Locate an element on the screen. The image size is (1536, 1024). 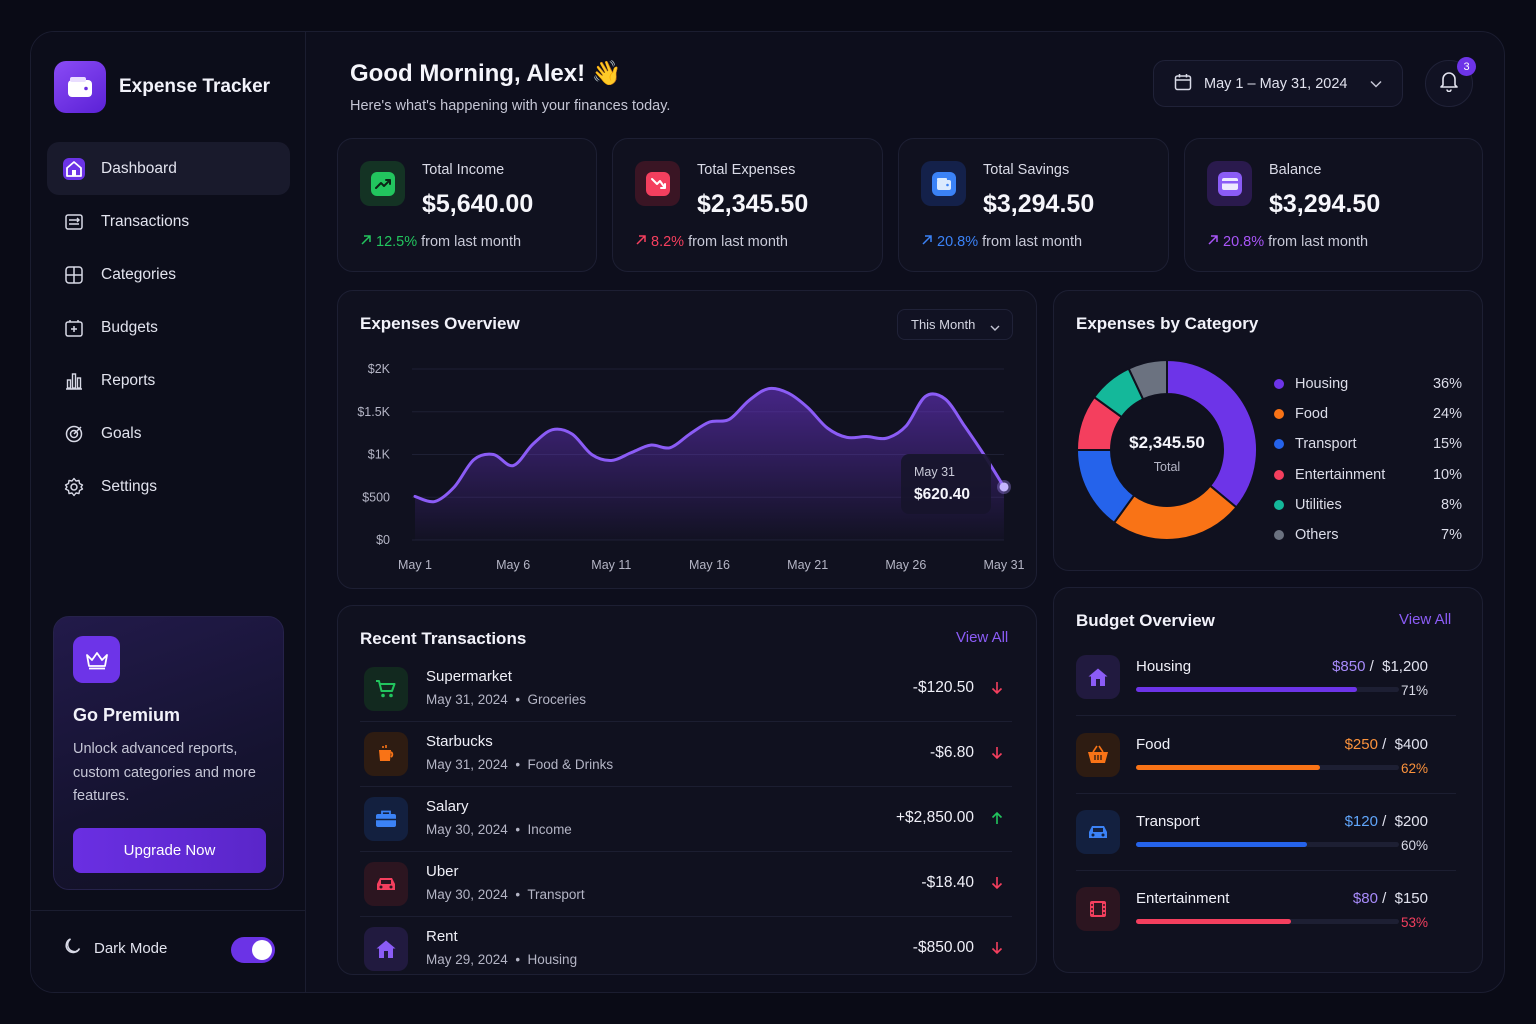
legend-item: Utilities 8% is located at coordinates (1368, 505).